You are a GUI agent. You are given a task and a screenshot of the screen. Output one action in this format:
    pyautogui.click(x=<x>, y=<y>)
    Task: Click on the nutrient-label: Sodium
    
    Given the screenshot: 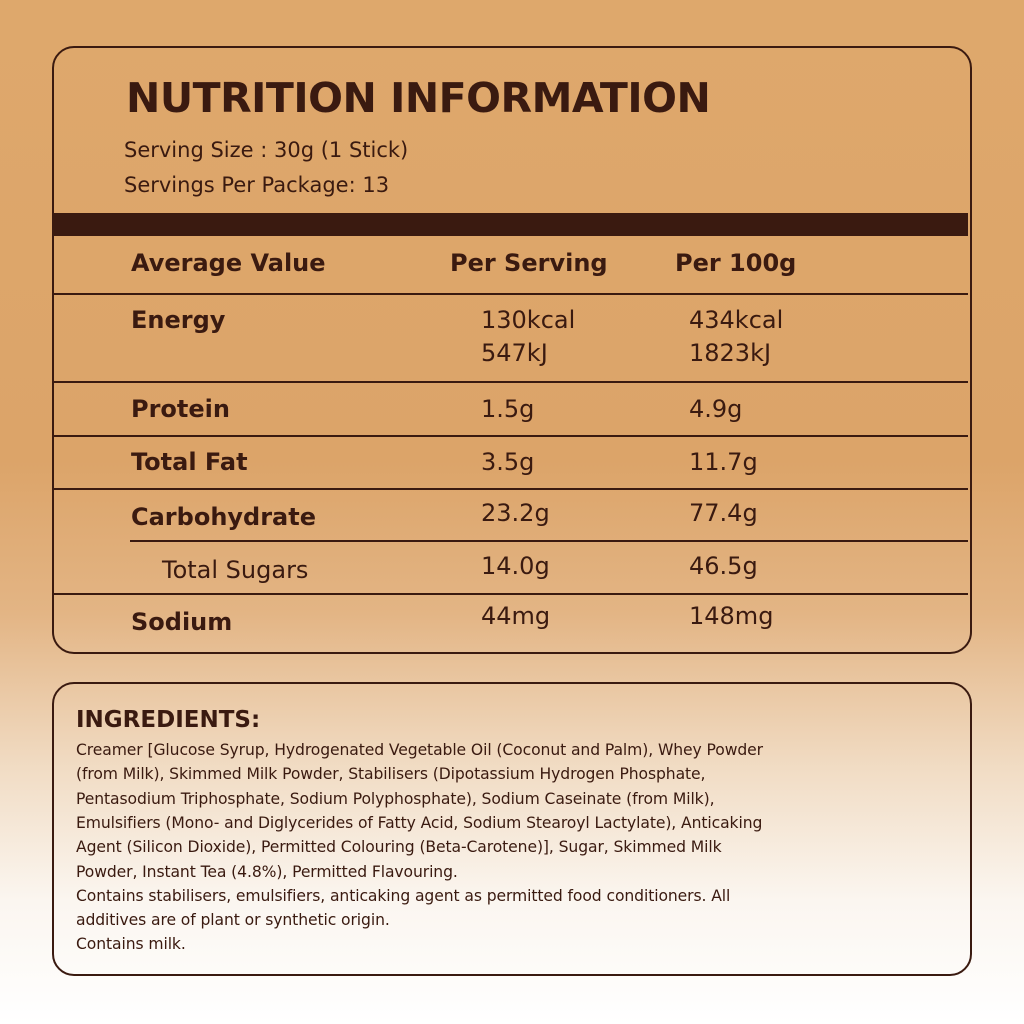 What is the action you would take?
    pyautogui.click(x=182, y=622)
    